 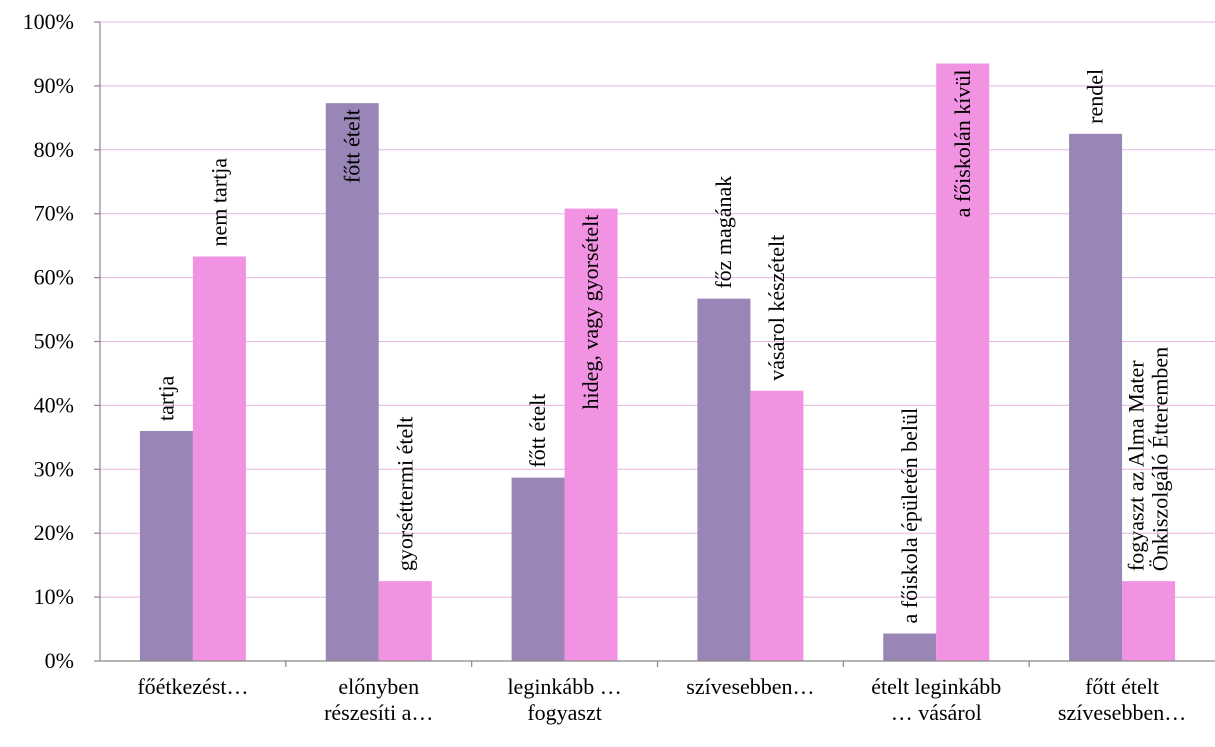 What do you see at coordinates (936, 686) in the screenshot?
I see `x-tick-label-line: ételt leginkább` at bounding box center [936, 686].